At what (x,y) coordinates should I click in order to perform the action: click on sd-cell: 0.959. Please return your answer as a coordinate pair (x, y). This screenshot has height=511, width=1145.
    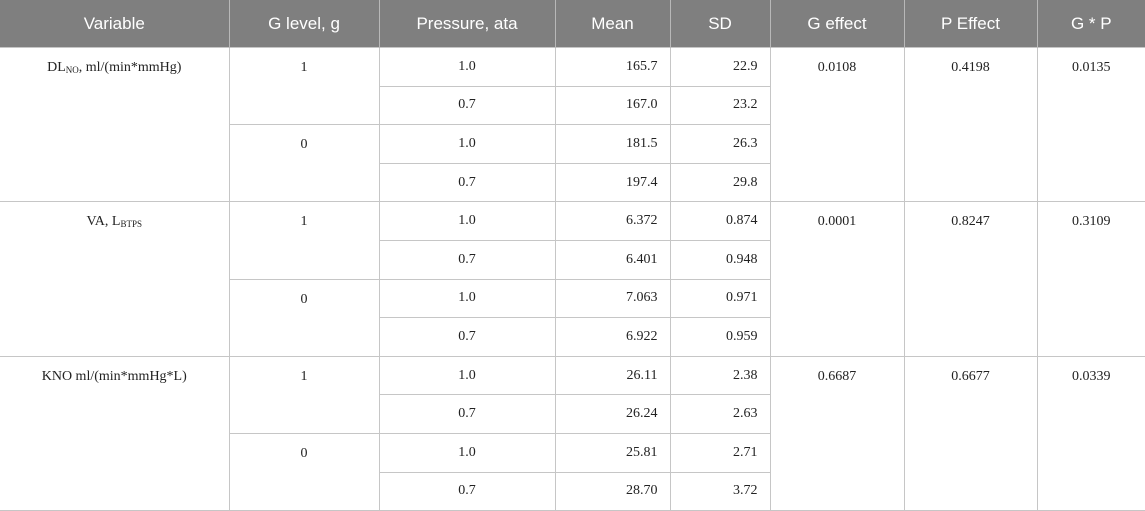
    Looking at the image, I should click on (719, 337).